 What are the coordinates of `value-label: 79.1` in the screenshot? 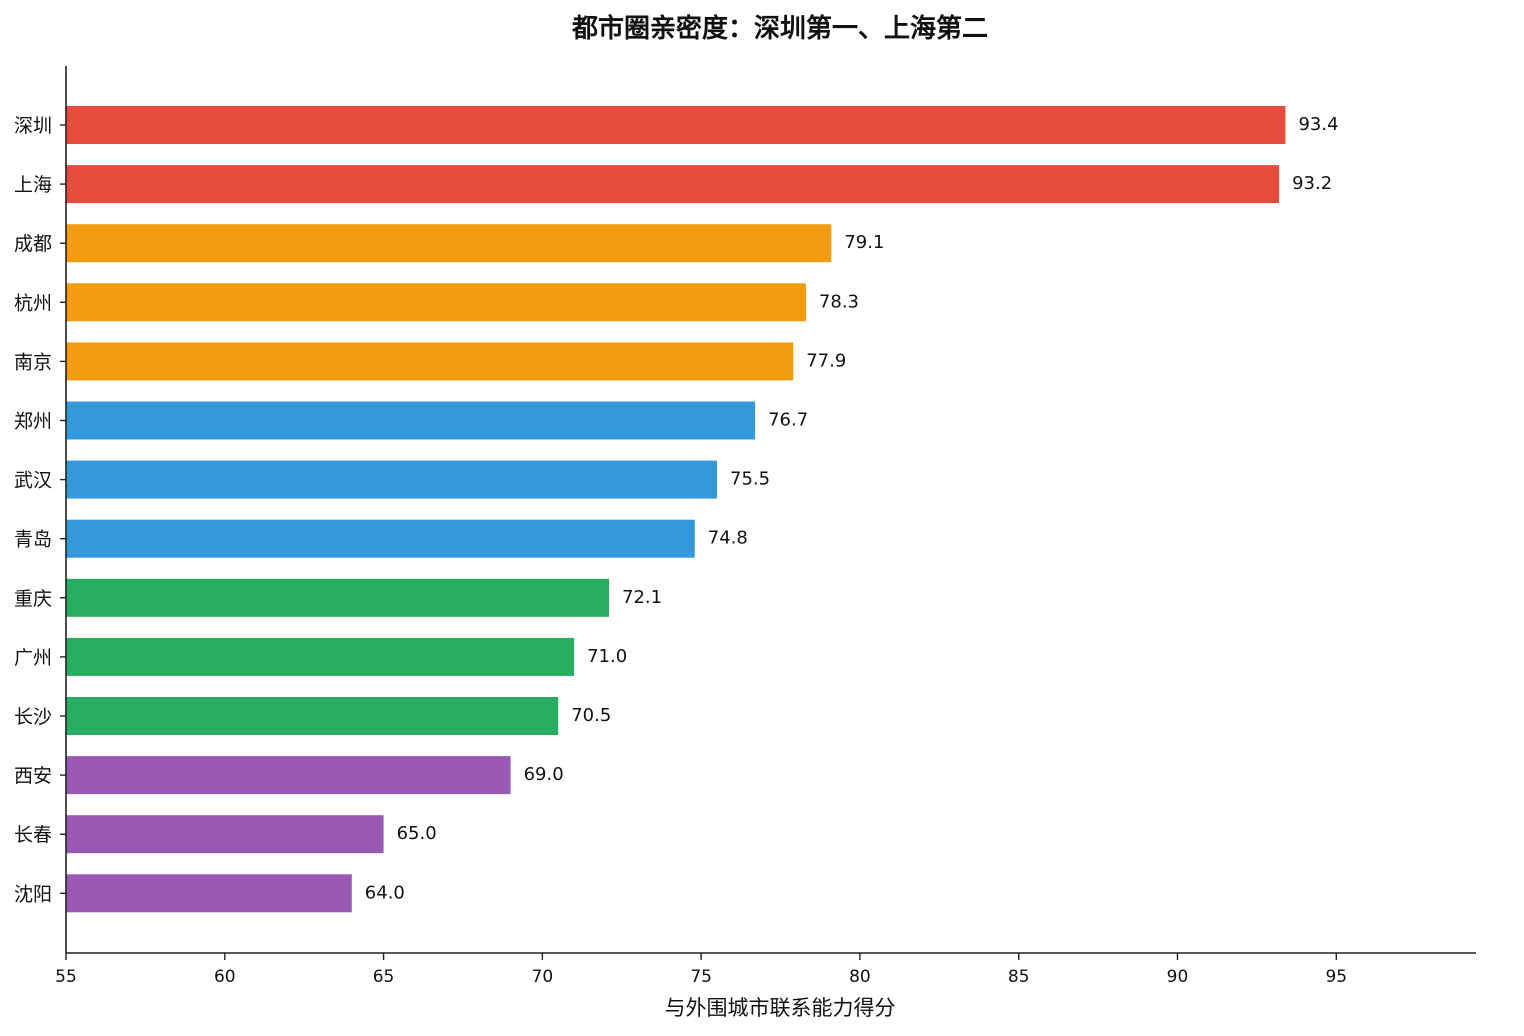 It's located at (864, 242).